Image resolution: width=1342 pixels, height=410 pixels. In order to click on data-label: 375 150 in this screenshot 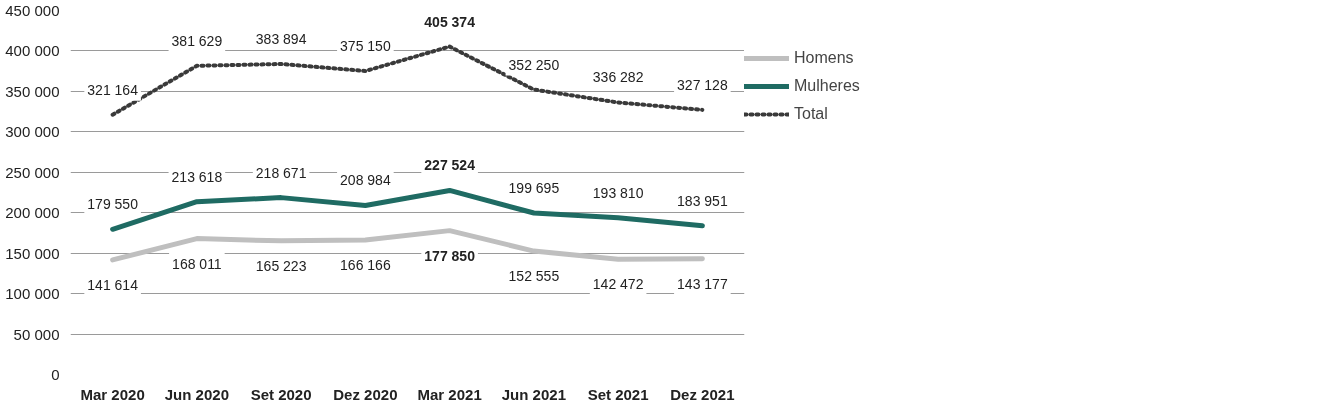, I will do `click(365, 46)`.